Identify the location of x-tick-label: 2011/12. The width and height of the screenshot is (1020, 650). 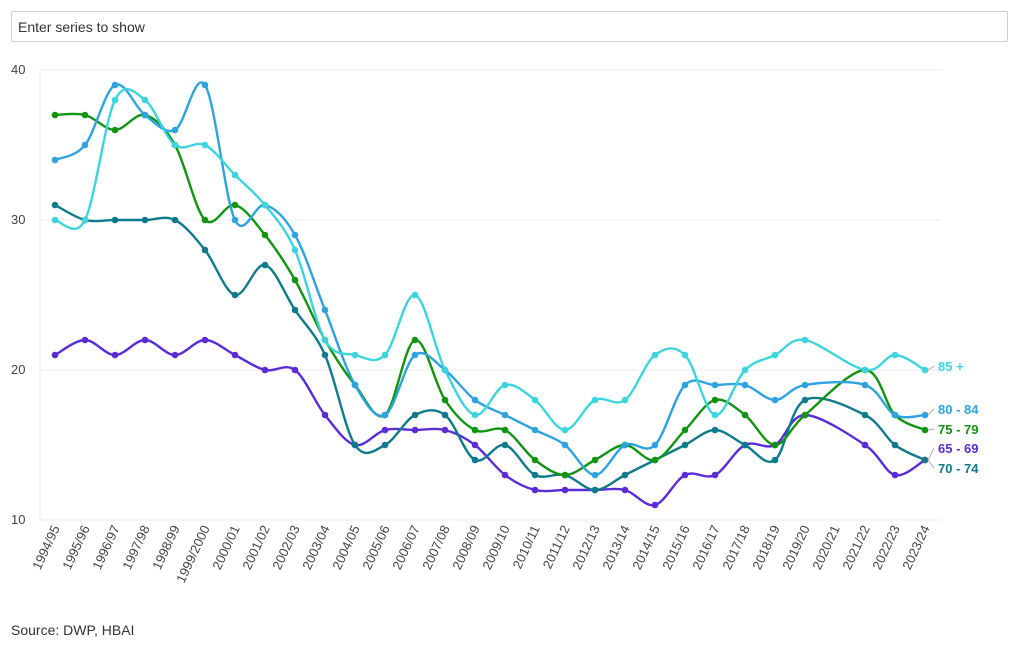
(556, 547).